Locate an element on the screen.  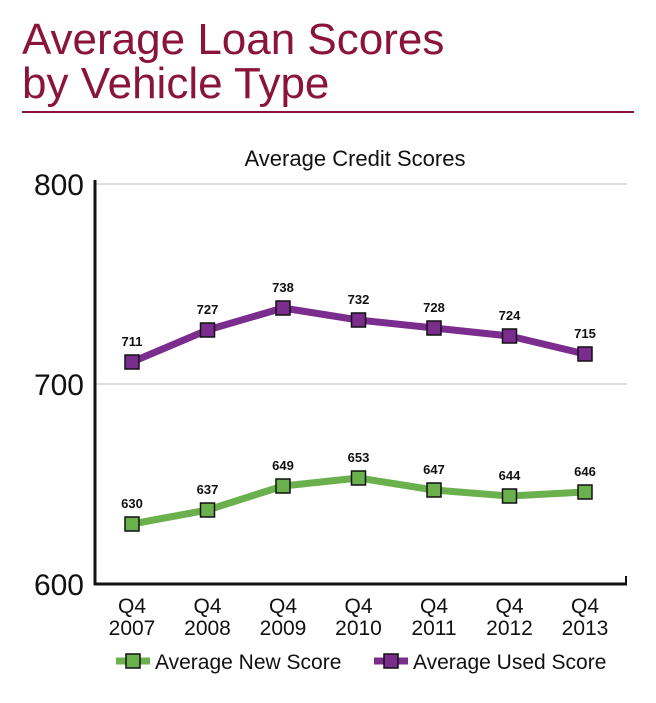
data-label: 649 is located at coordinates (283, 465).